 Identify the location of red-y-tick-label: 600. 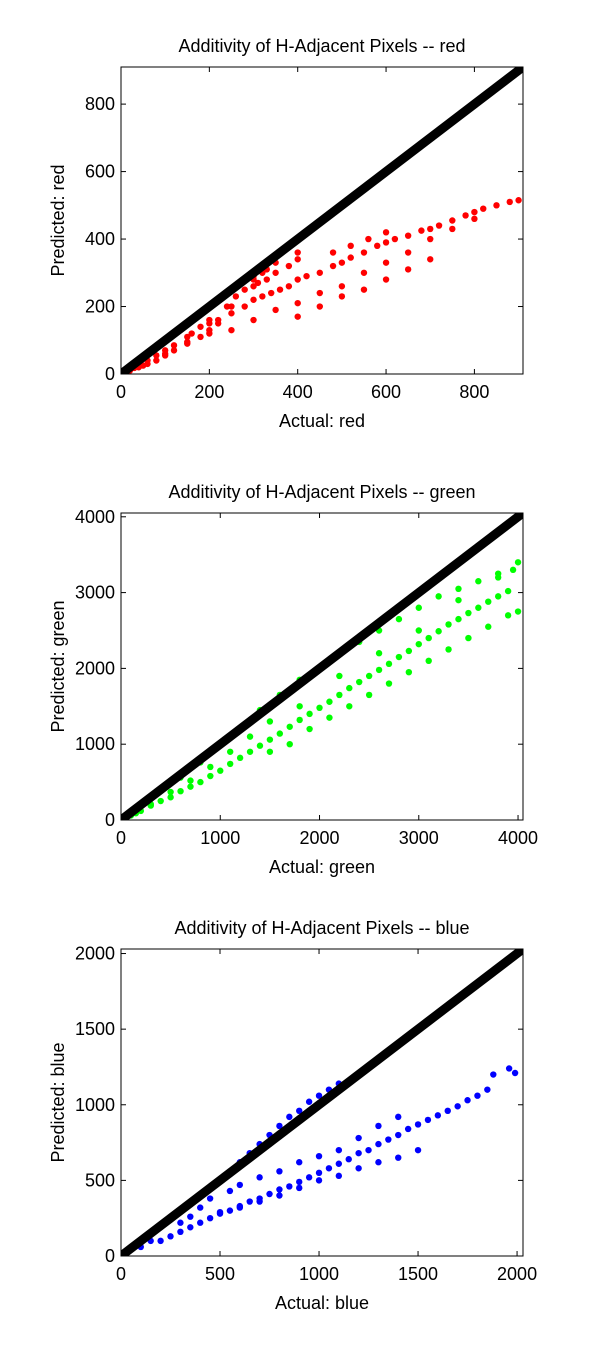
(100, 172).